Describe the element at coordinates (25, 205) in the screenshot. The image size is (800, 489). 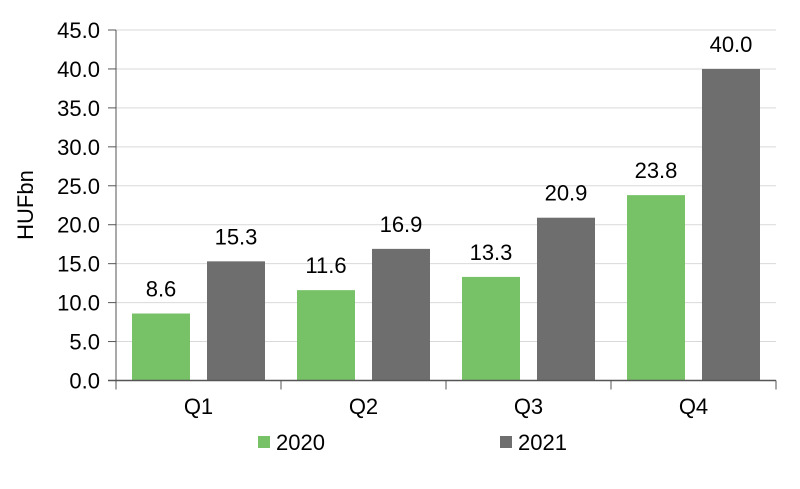
I see `y-axis-label: HUFbn` at that location.